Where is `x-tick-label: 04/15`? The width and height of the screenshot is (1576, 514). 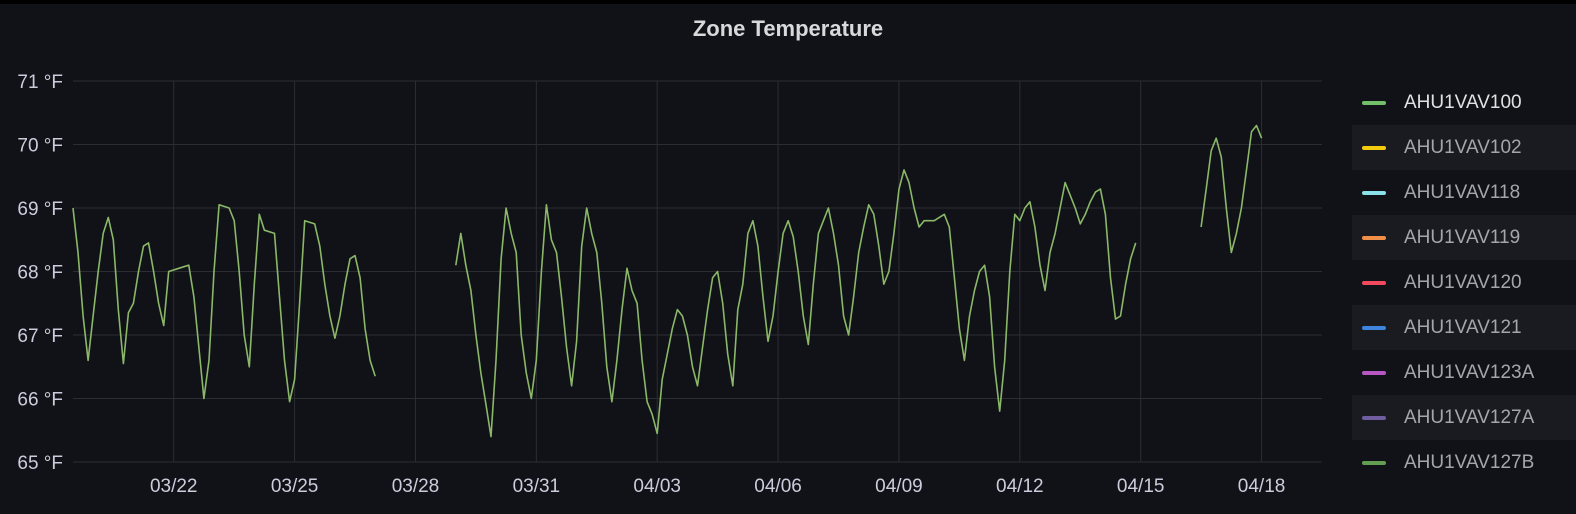 x-tick-label: 04/15 is located at coordinates (1141, 486).